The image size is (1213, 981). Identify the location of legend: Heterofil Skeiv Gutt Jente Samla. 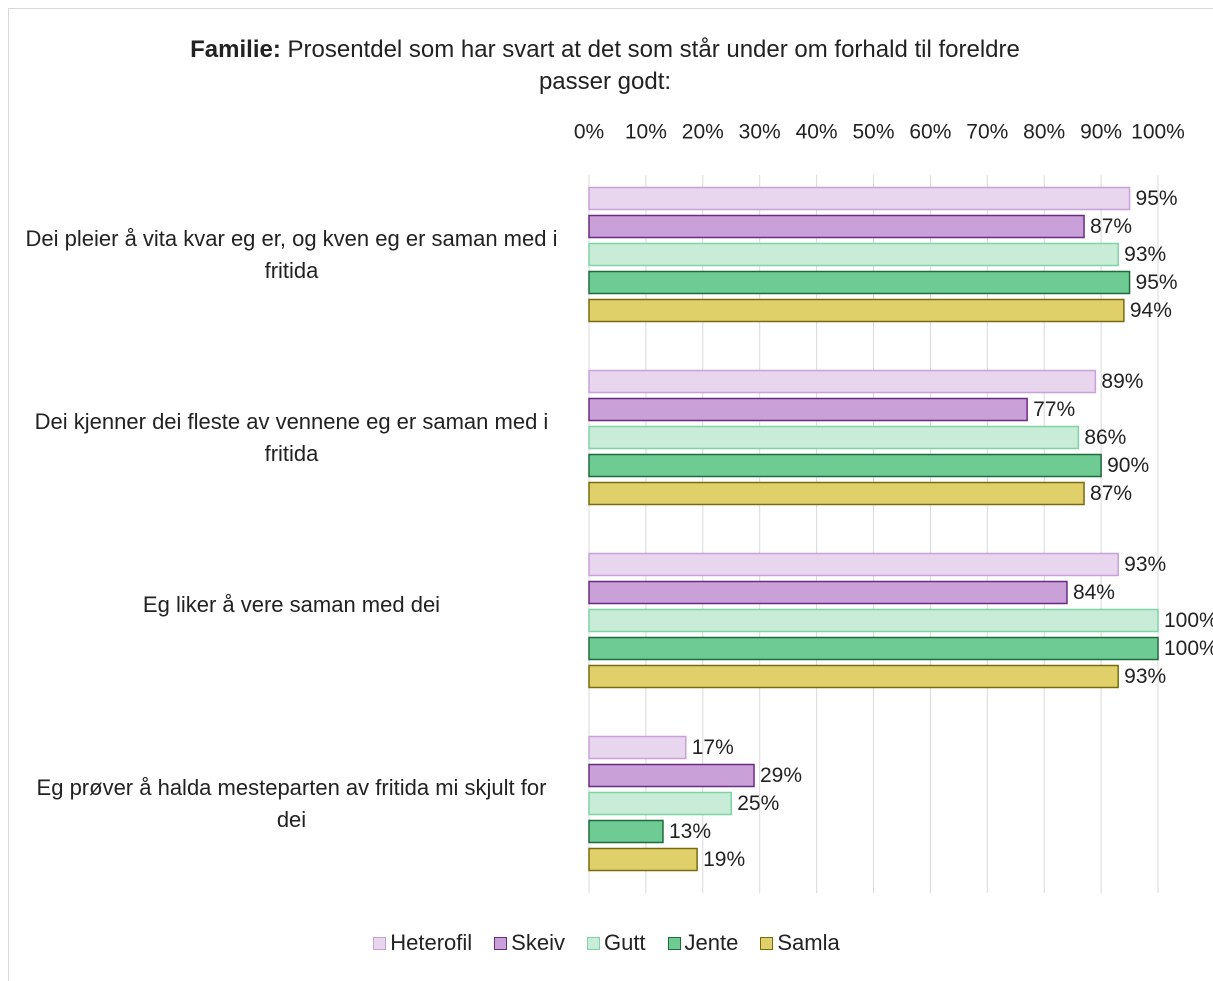
(606, 943).